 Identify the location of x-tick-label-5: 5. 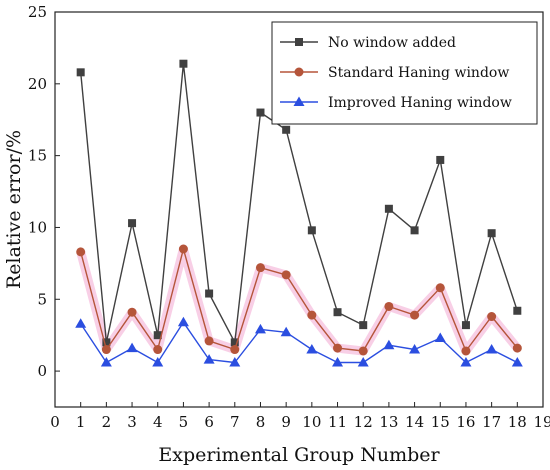
(184, 422).